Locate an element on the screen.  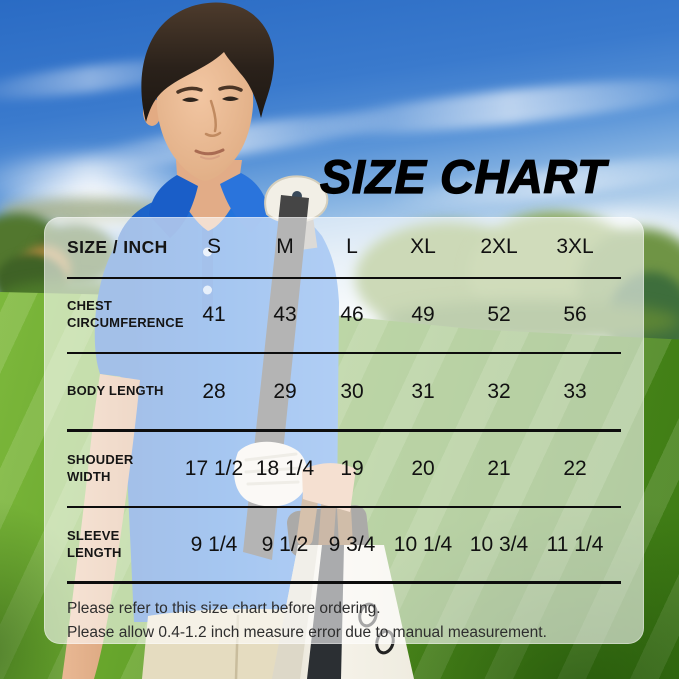
size-value: 9 1/4 is located at coordinates (214, 544).